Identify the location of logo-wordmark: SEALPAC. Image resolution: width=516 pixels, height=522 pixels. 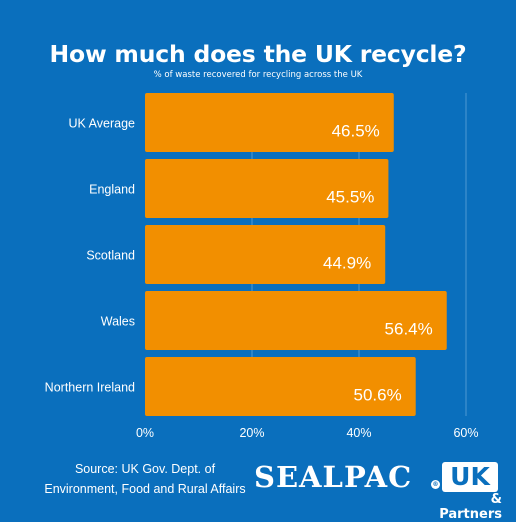
(333, 477).